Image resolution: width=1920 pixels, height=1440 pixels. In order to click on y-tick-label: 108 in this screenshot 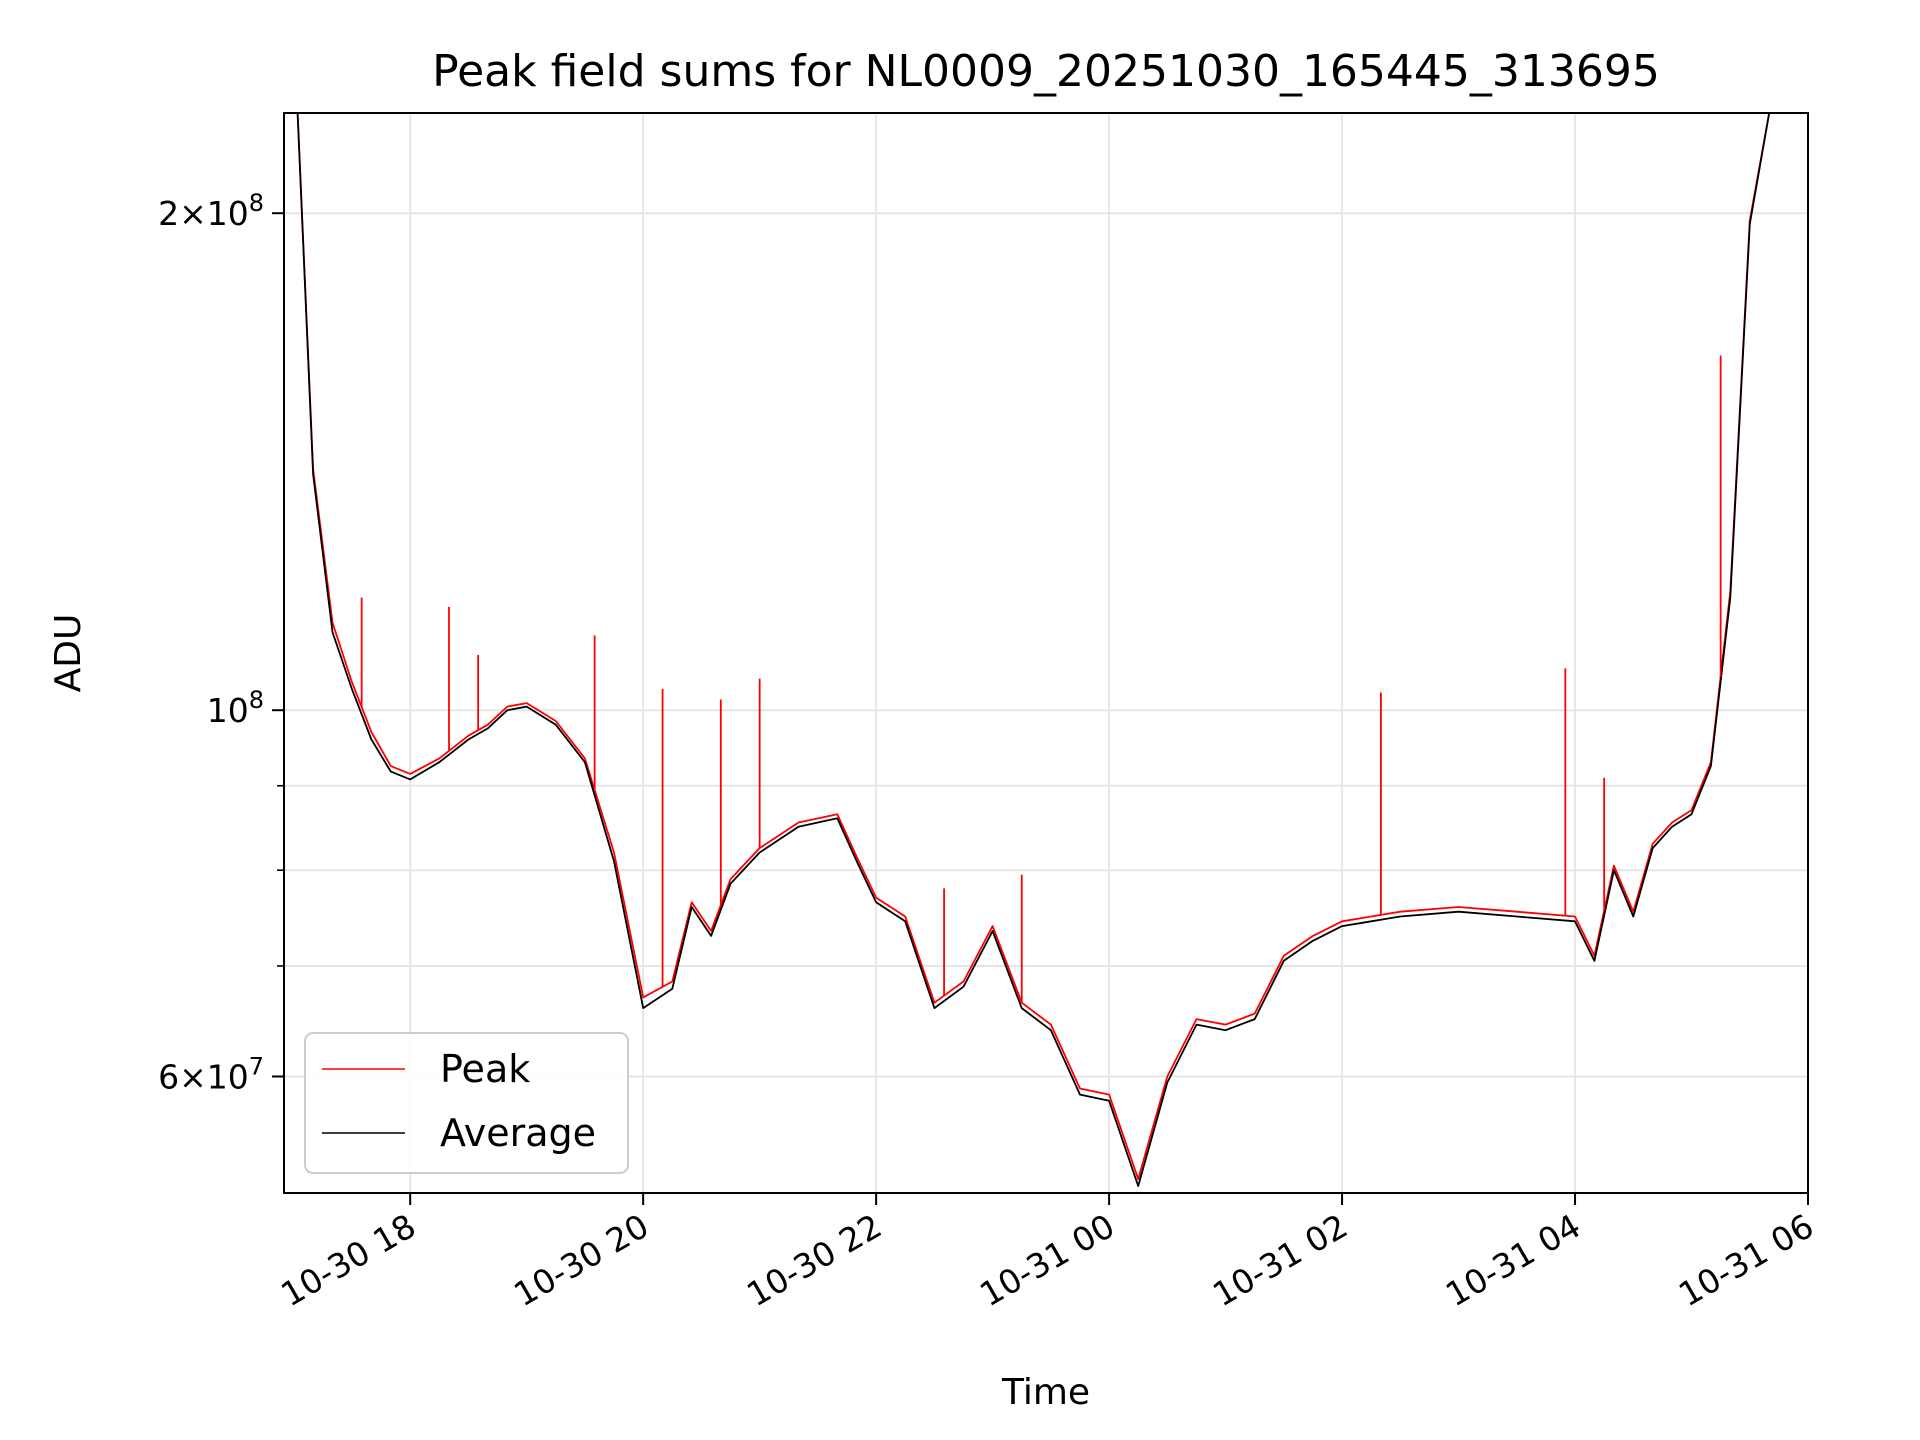, I will do `click(235, 708)`.